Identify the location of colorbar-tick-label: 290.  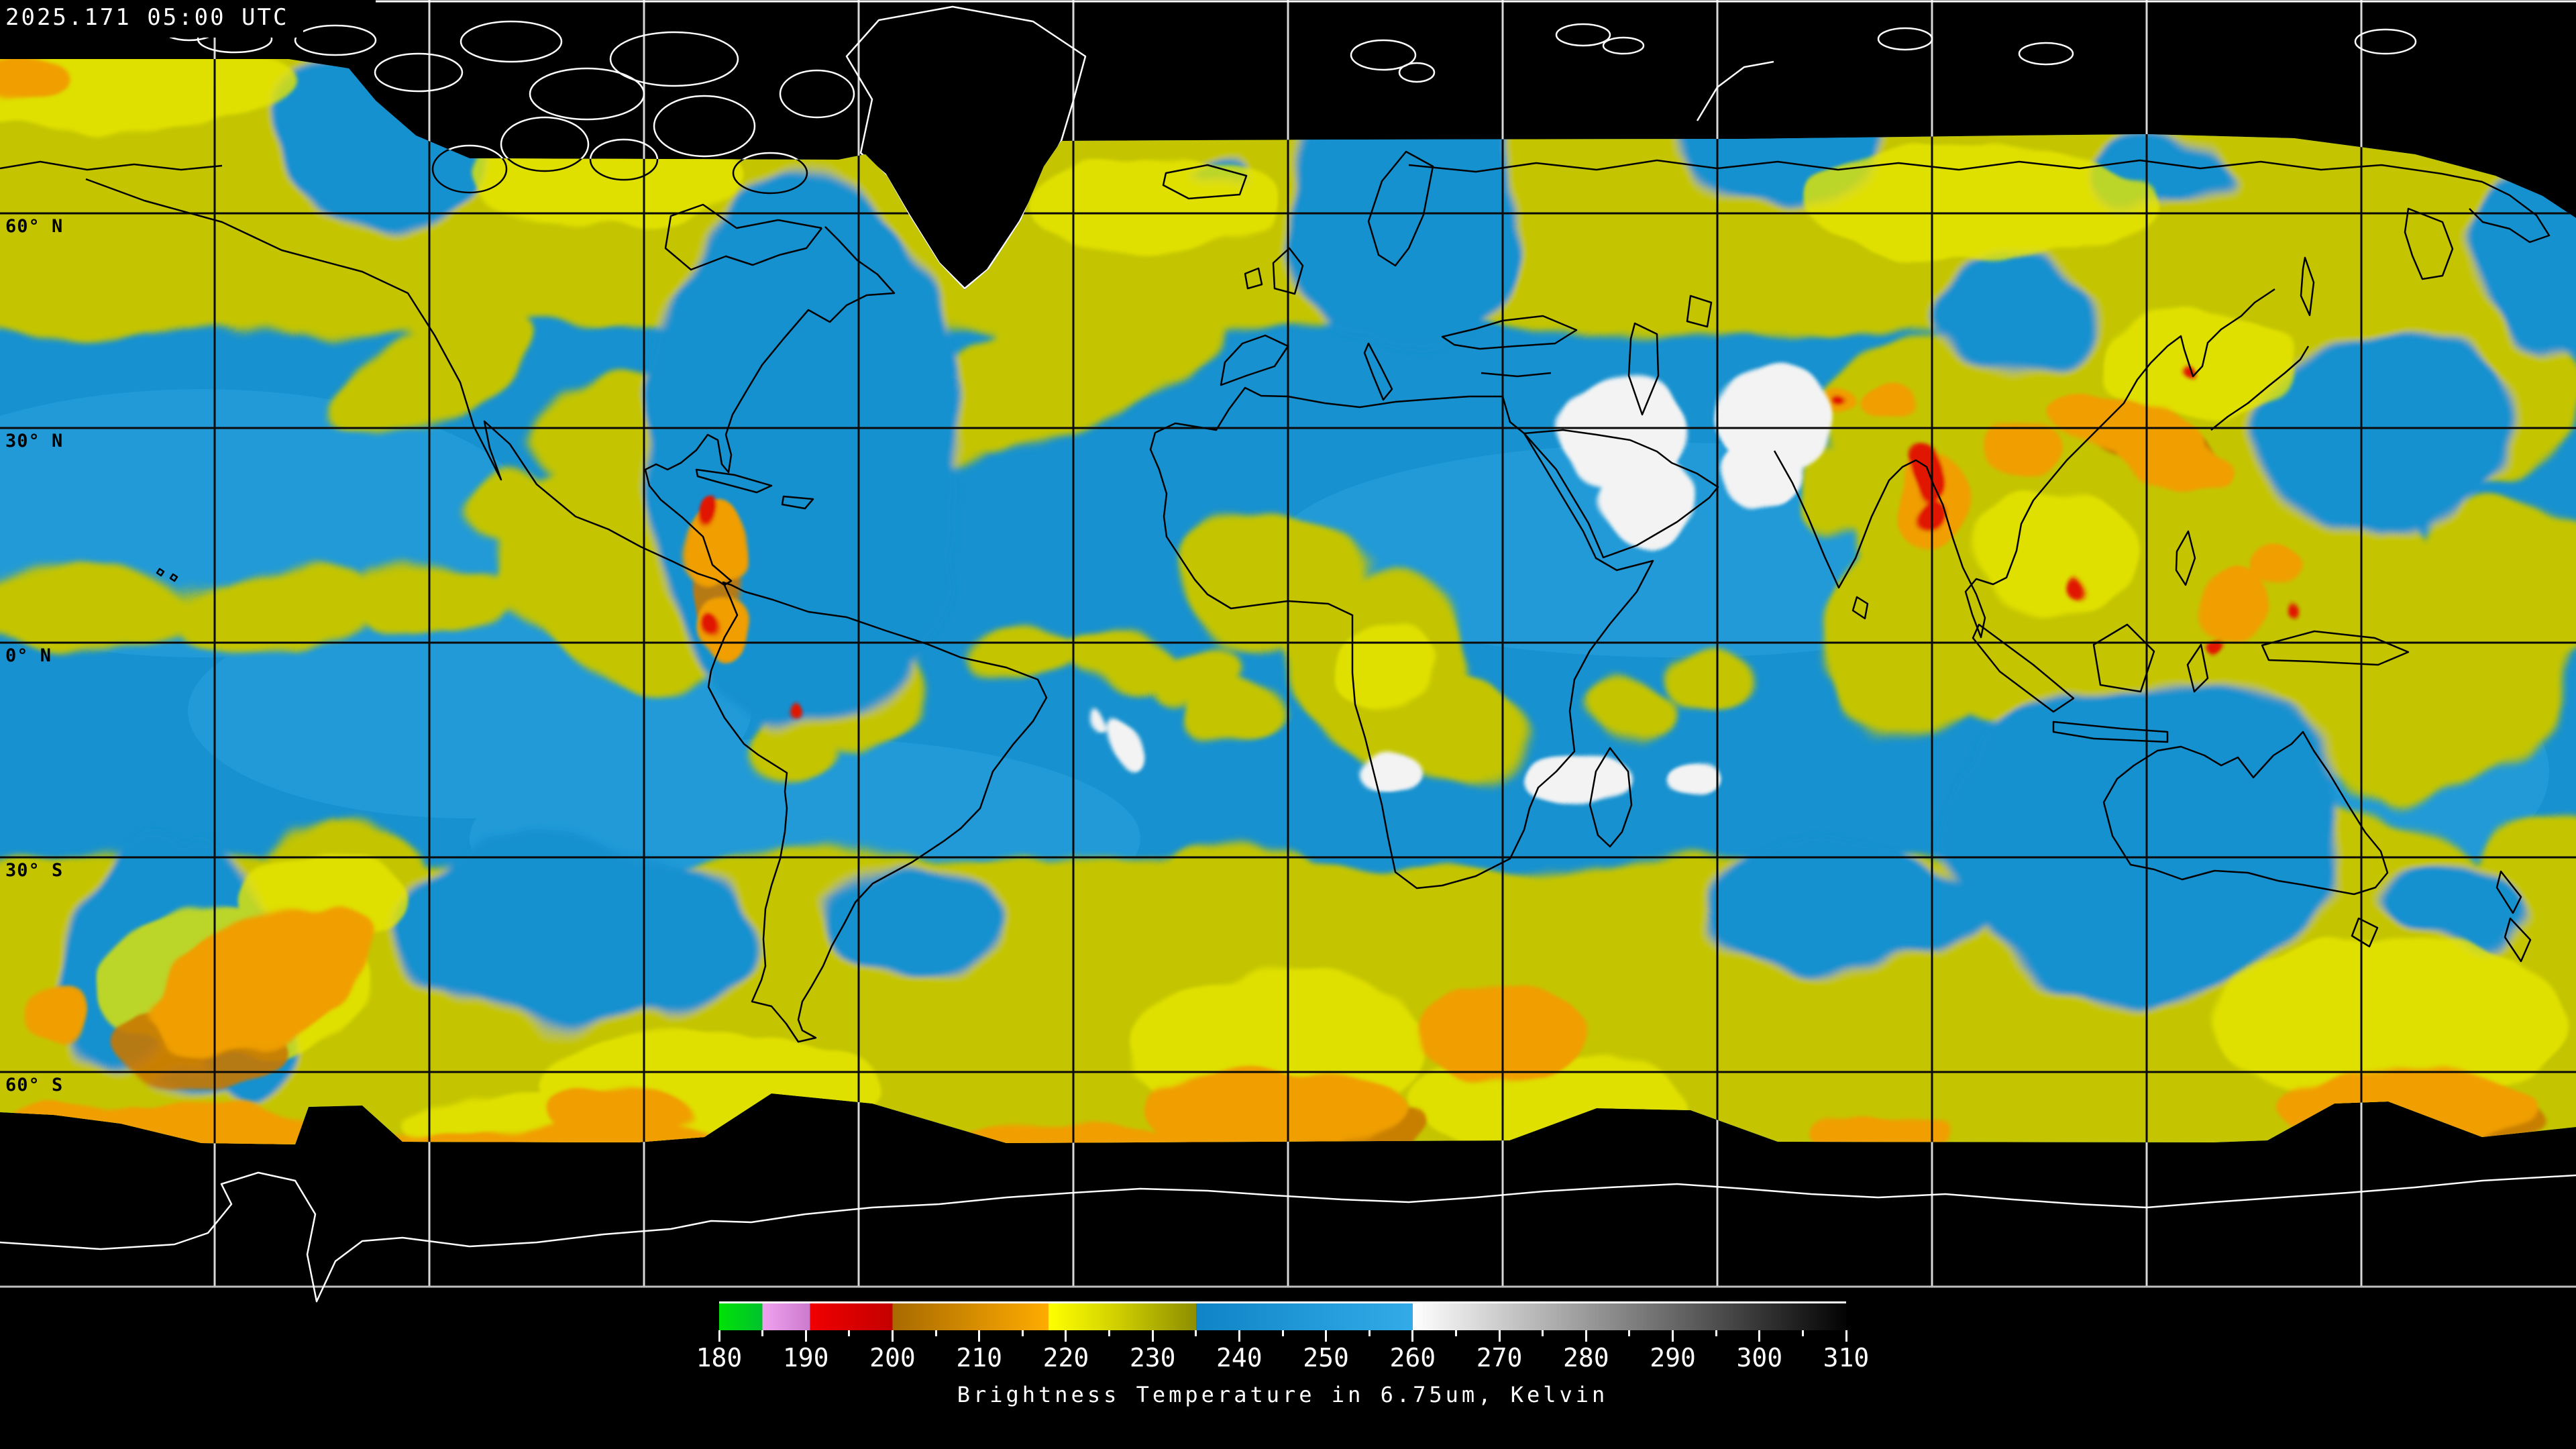
(1673, 1358).